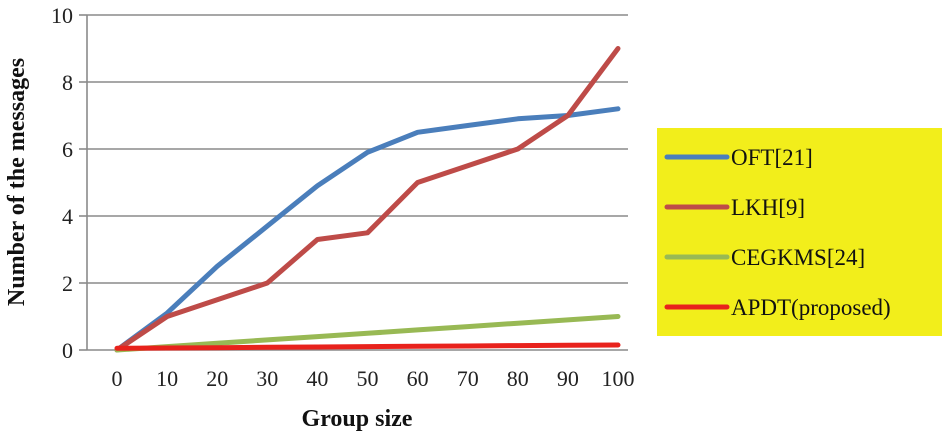 This screenshot has width=950, height=433. Describe the element at coordinates (367, 346) in the screenshot. I see `series-line-apdt-proposed` at that location.